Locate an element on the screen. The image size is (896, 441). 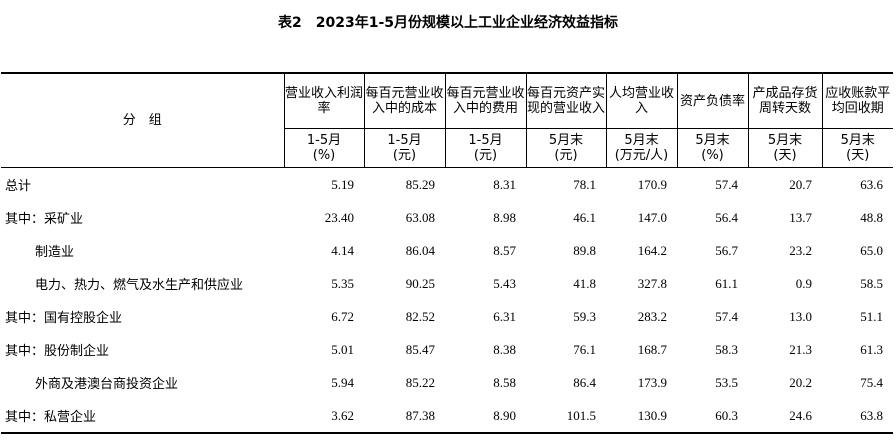
cell-value: 5.19 is located at coordinates (342, 184).